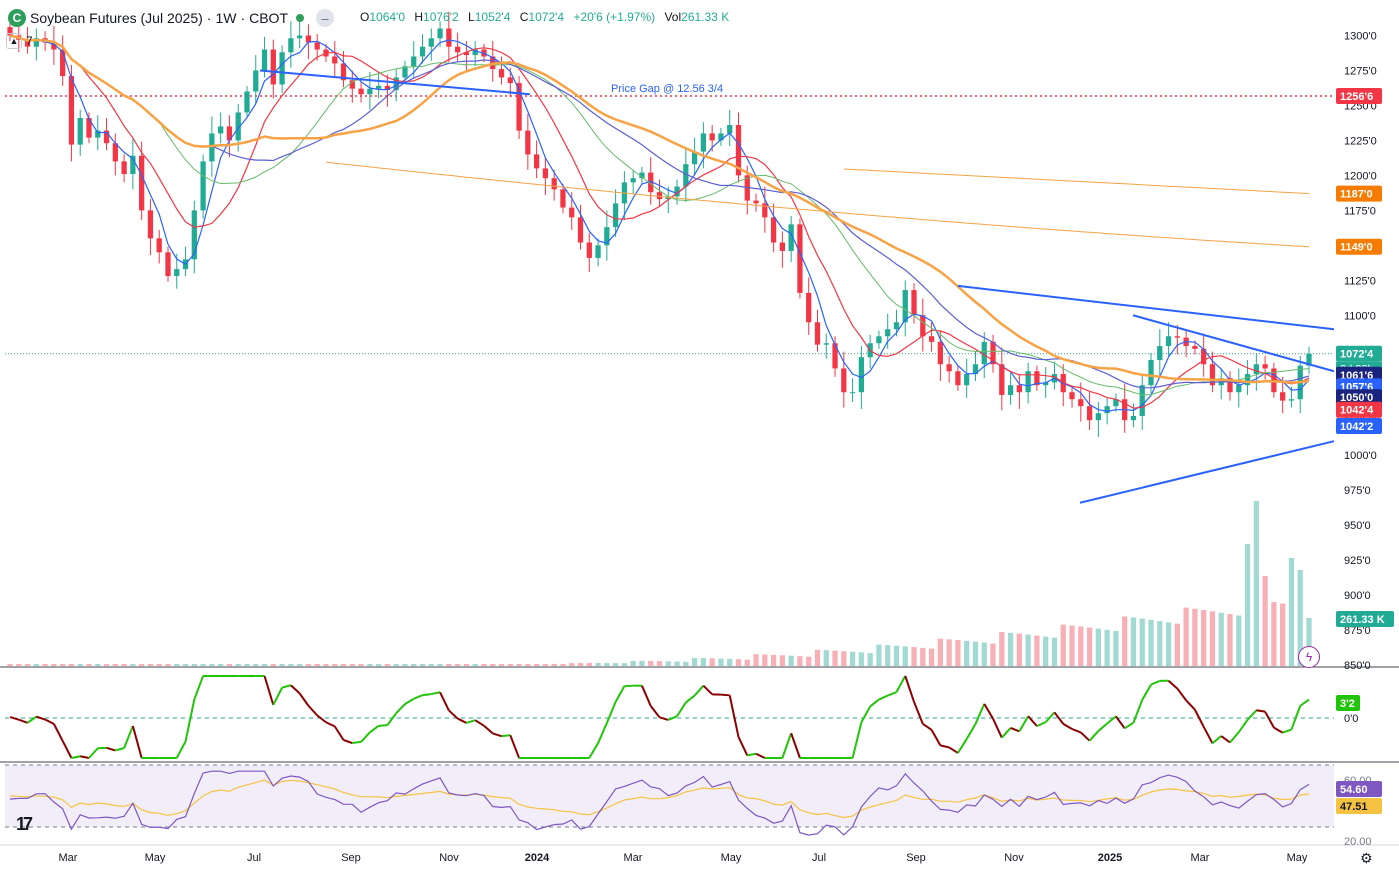 The width and height of the screenshot is (1399, 871). Describe the element at coordinates (817, 204) in the screenshot. I see `ma-100-line` at that location.